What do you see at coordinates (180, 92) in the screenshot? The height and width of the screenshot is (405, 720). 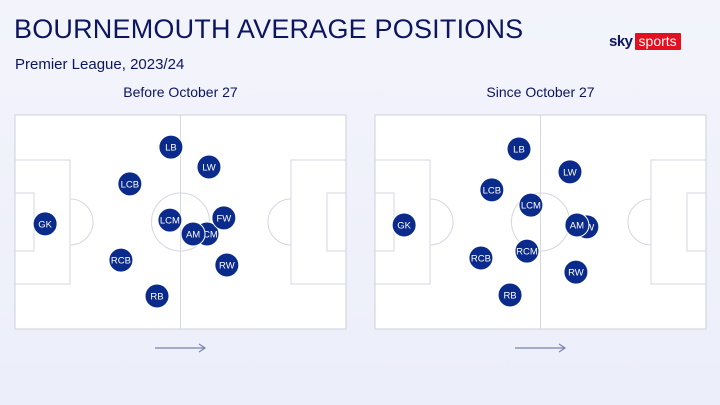 I see `panel-title-before: Before October 27` at bounding box center [180, 92].